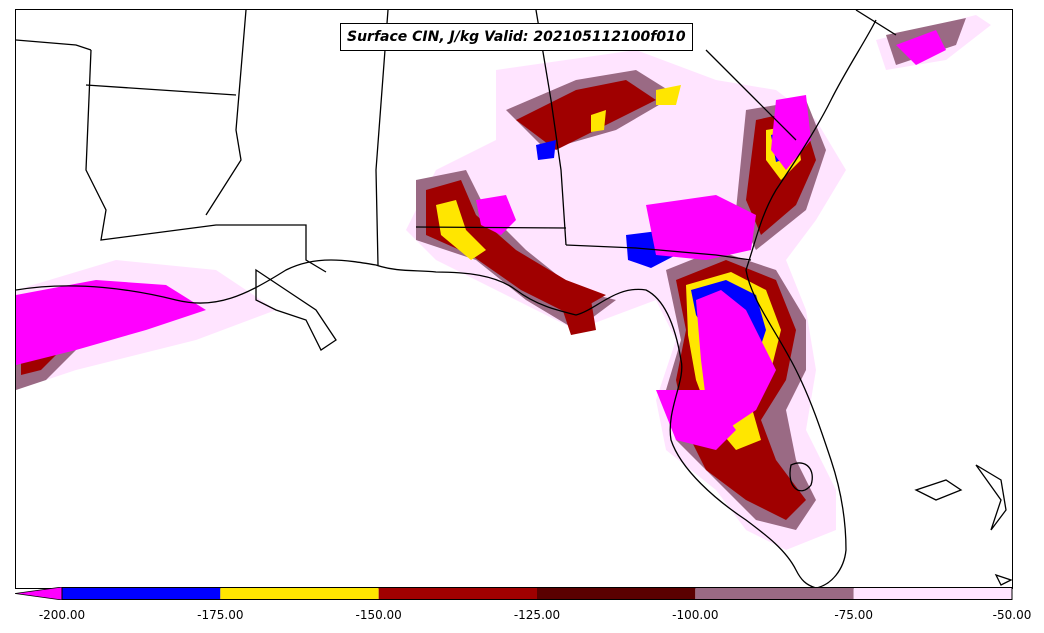  What do you see at coordinates (551, 128) in the screenshot?
I see `state-line-al-ga` at bounding box center [551, 128].